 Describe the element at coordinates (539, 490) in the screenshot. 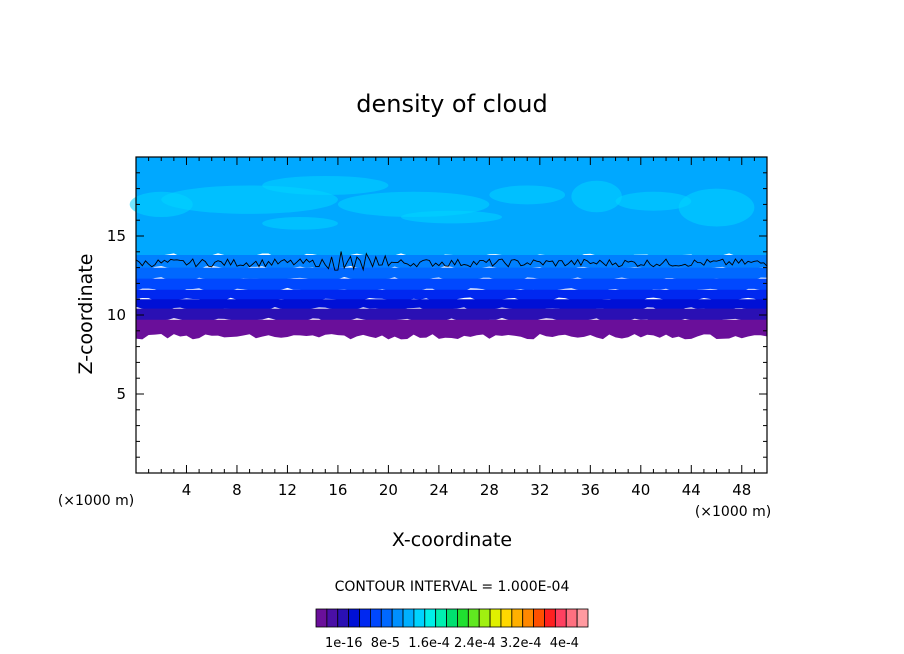

I see `x-tick-label: 32` at that location.